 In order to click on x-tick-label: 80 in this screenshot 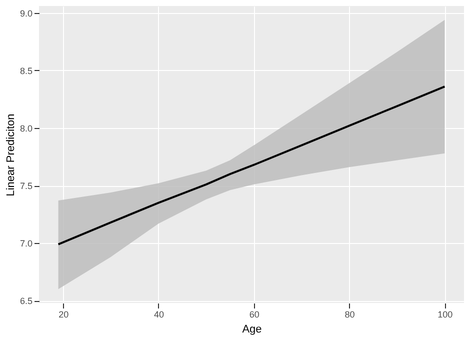, I will do `click(349, 315)`.